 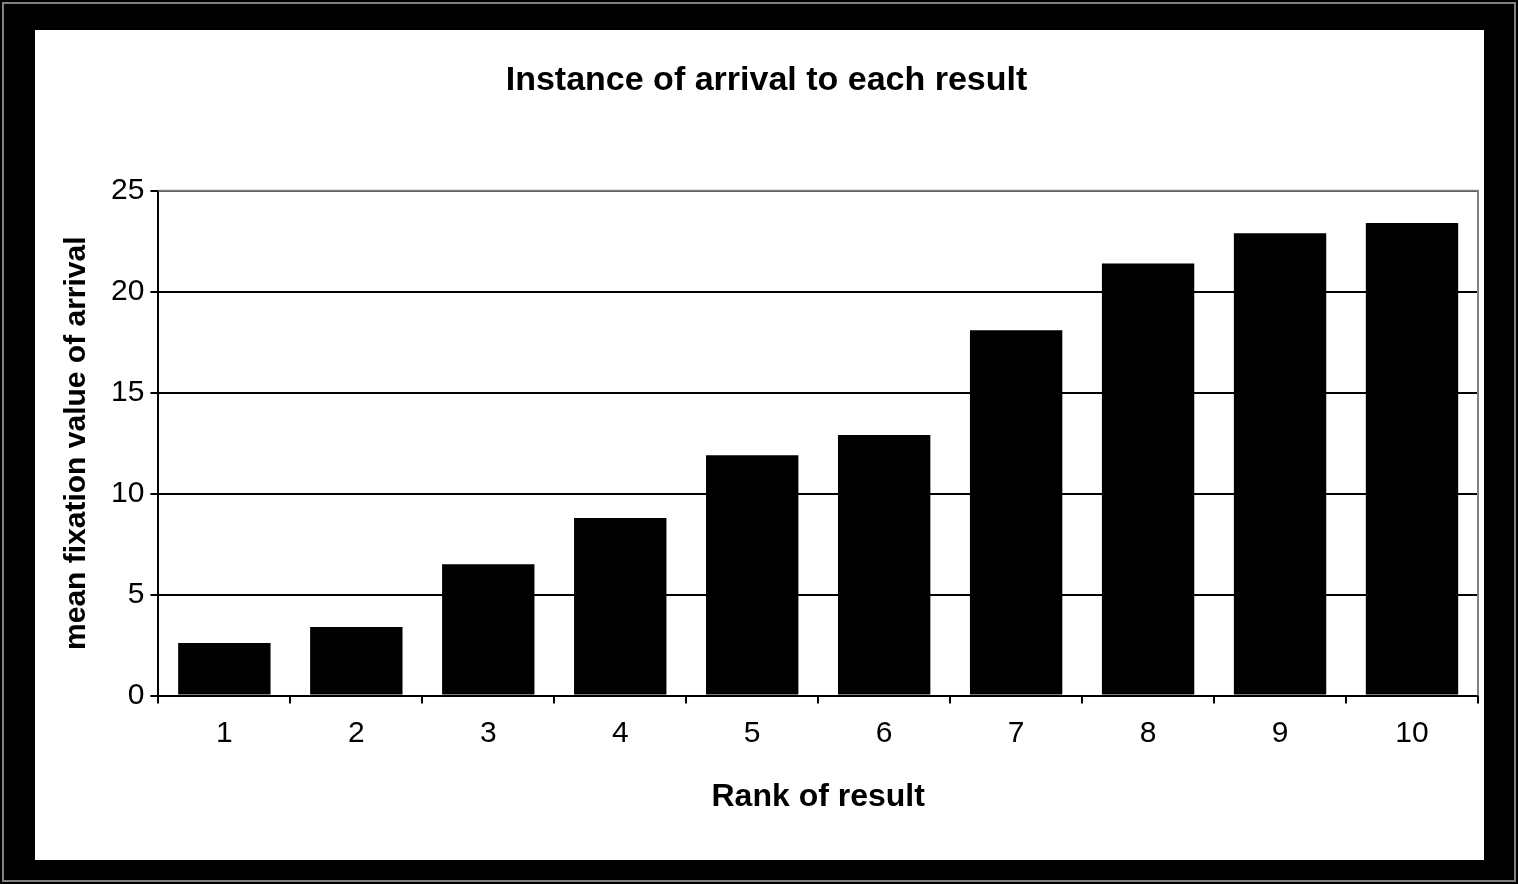 What do you see at coordinates (752, 731) in the screenshot?
I see `x-tick-label: 5` at bounding box center [752, 731].